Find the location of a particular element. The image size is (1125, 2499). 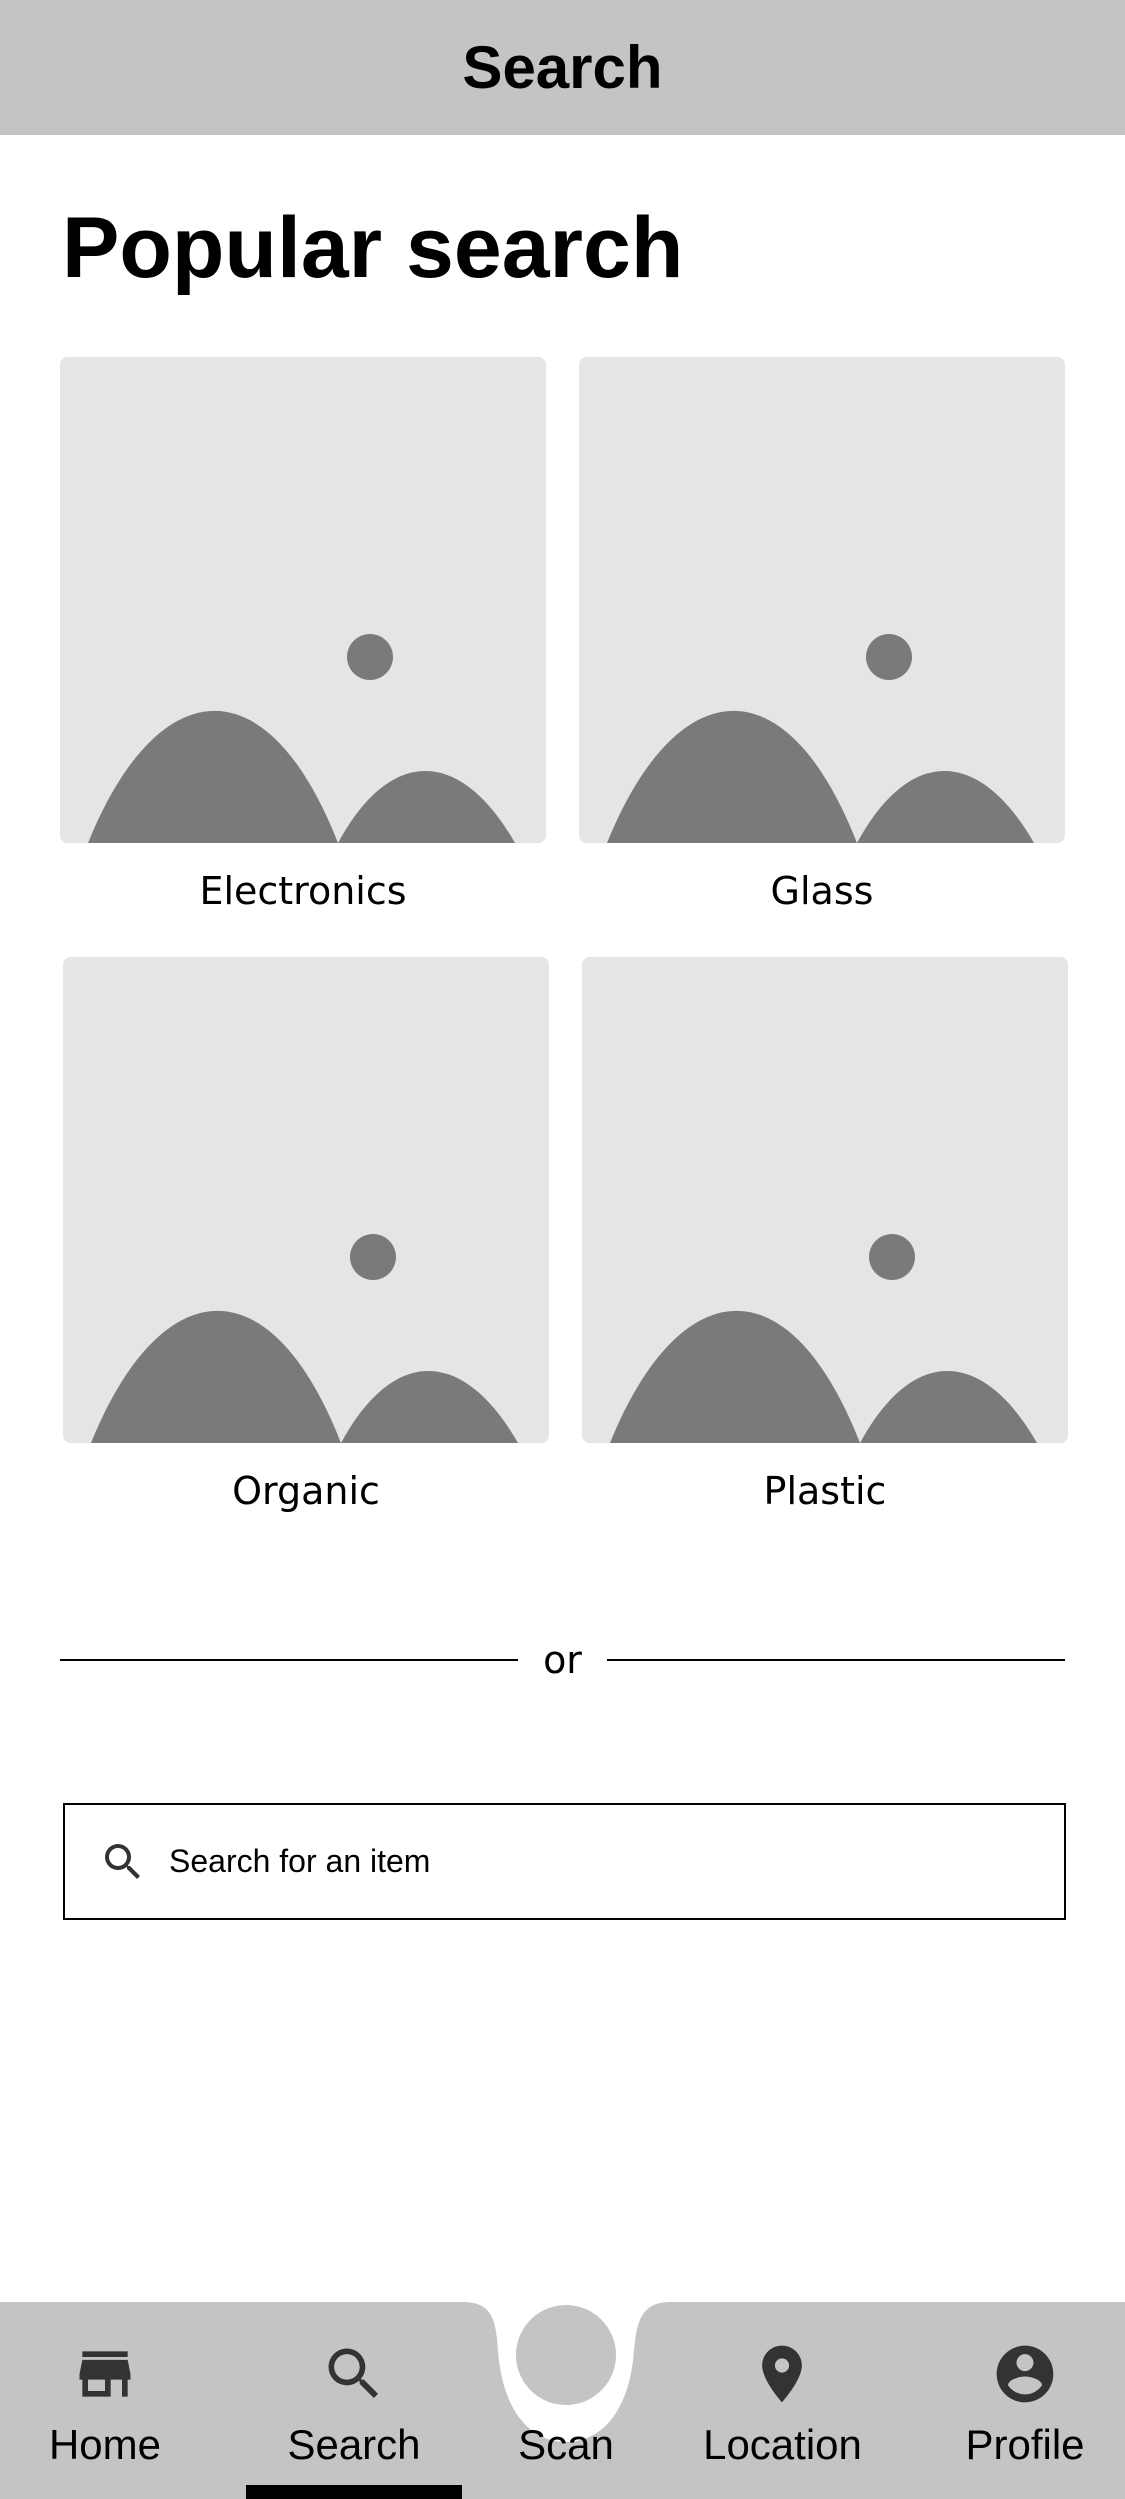

divider-text: or is located at coordinates (562, 1660).